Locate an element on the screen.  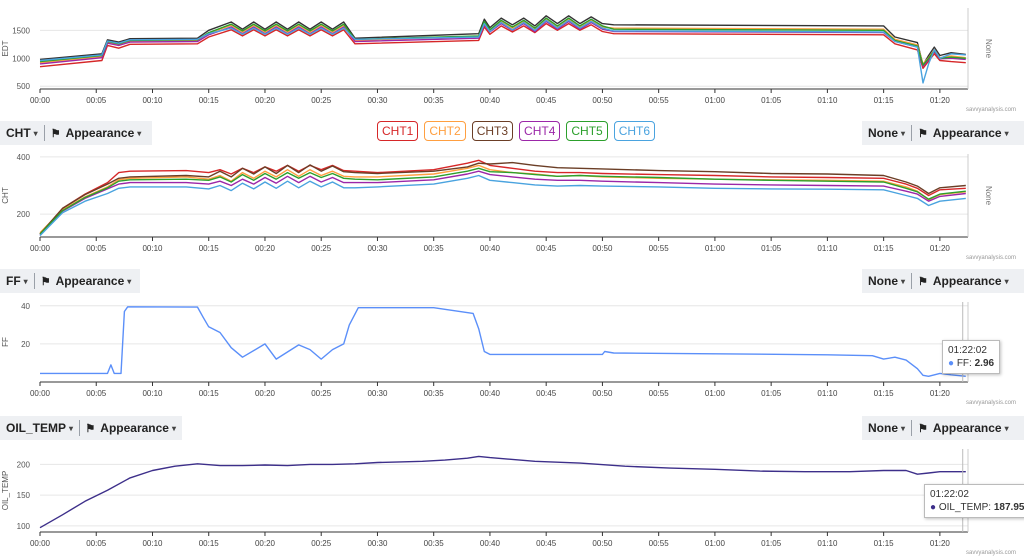
cht-right-controls: None ▾ ⚑ Appearance ▾ is located at coordinates (943, 133).